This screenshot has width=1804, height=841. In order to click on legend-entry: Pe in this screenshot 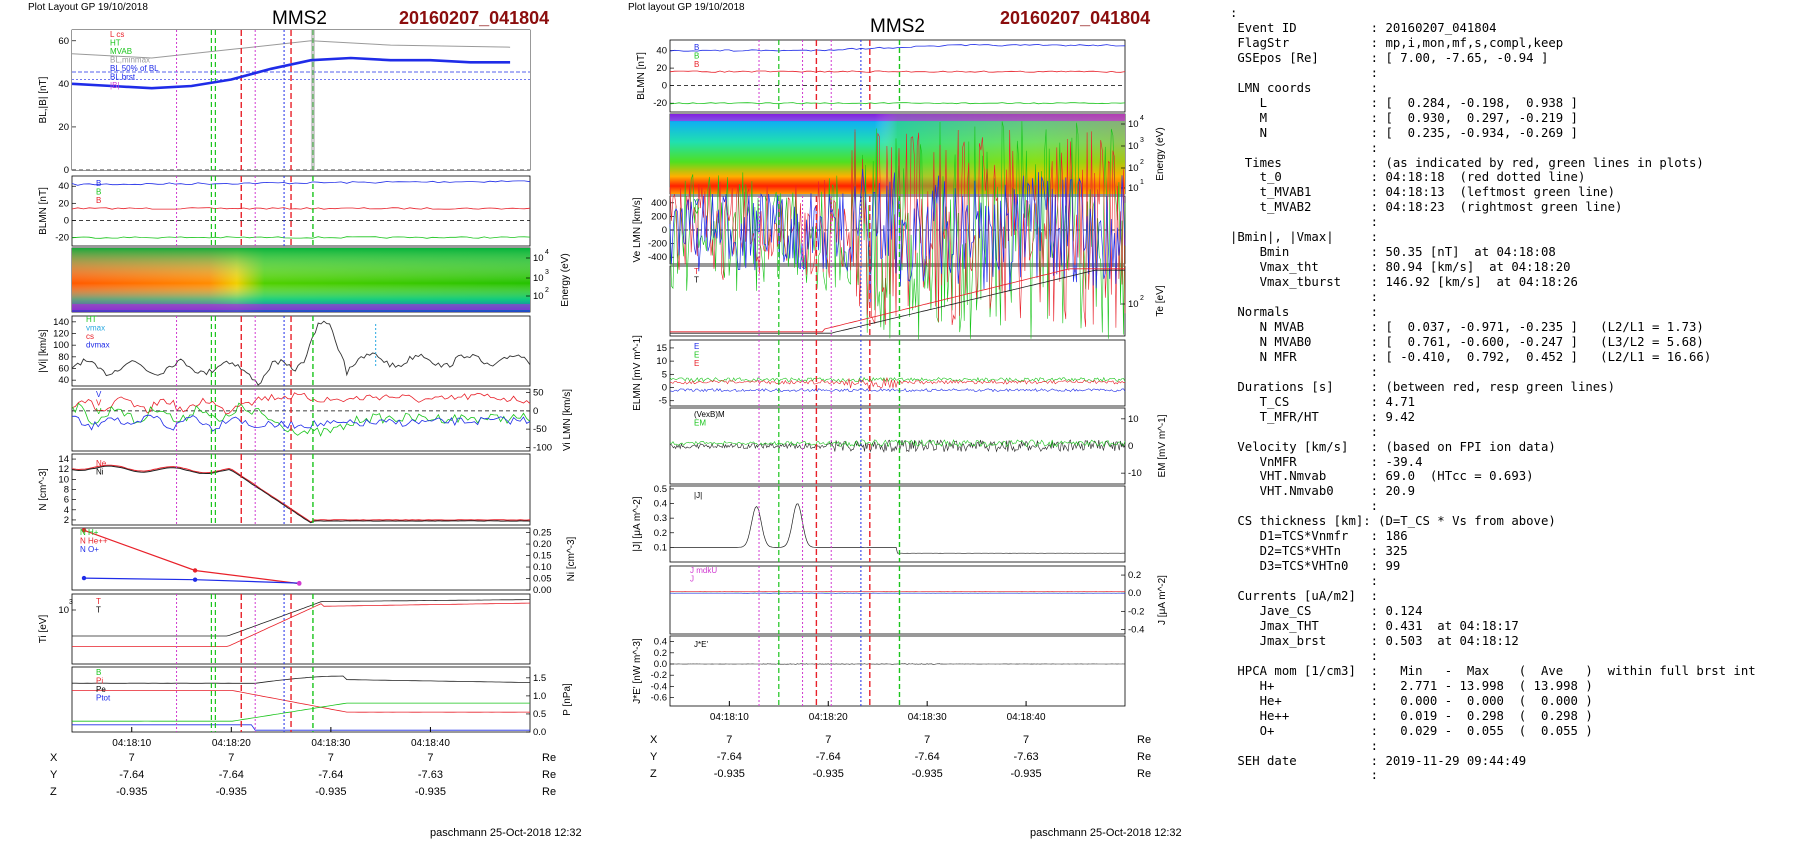, I will do `click(101, 689)`.